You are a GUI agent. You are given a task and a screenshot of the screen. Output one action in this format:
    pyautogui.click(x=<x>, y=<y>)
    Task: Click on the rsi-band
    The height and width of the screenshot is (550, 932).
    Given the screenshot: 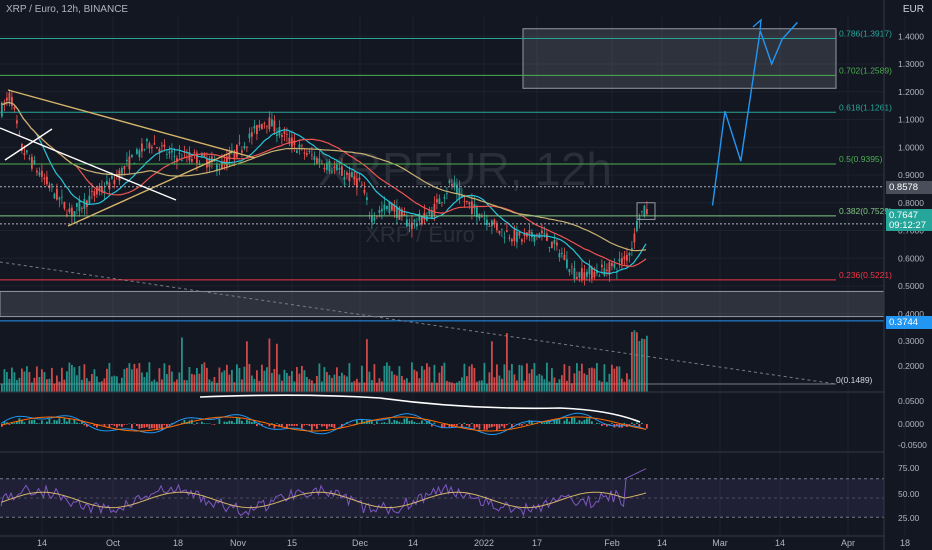 What is the action you would take?
    pyautogui.click(x=442, y=498)
    